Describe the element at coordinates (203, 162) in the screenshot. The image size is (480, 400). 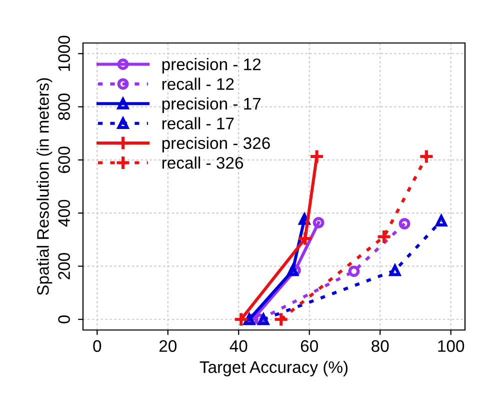
I see `legend-label: recall - 326` at that location.